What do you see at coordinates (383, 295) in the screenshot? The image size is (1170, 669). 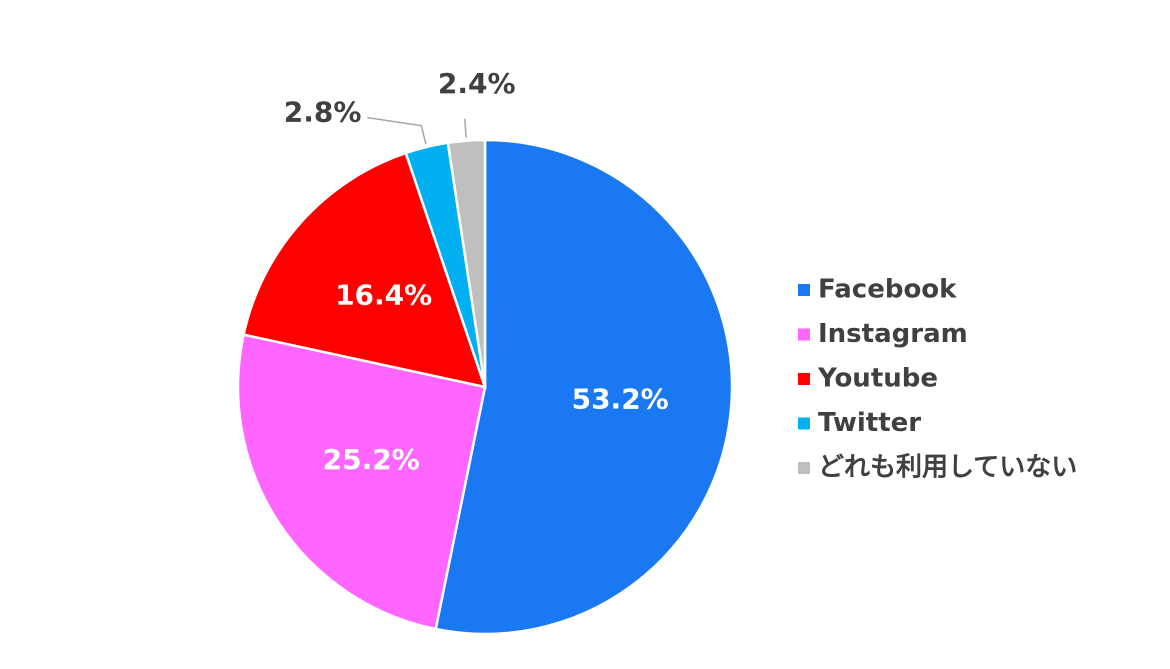 I see `data-label: 16.4%` at bounding box center [383, 295].